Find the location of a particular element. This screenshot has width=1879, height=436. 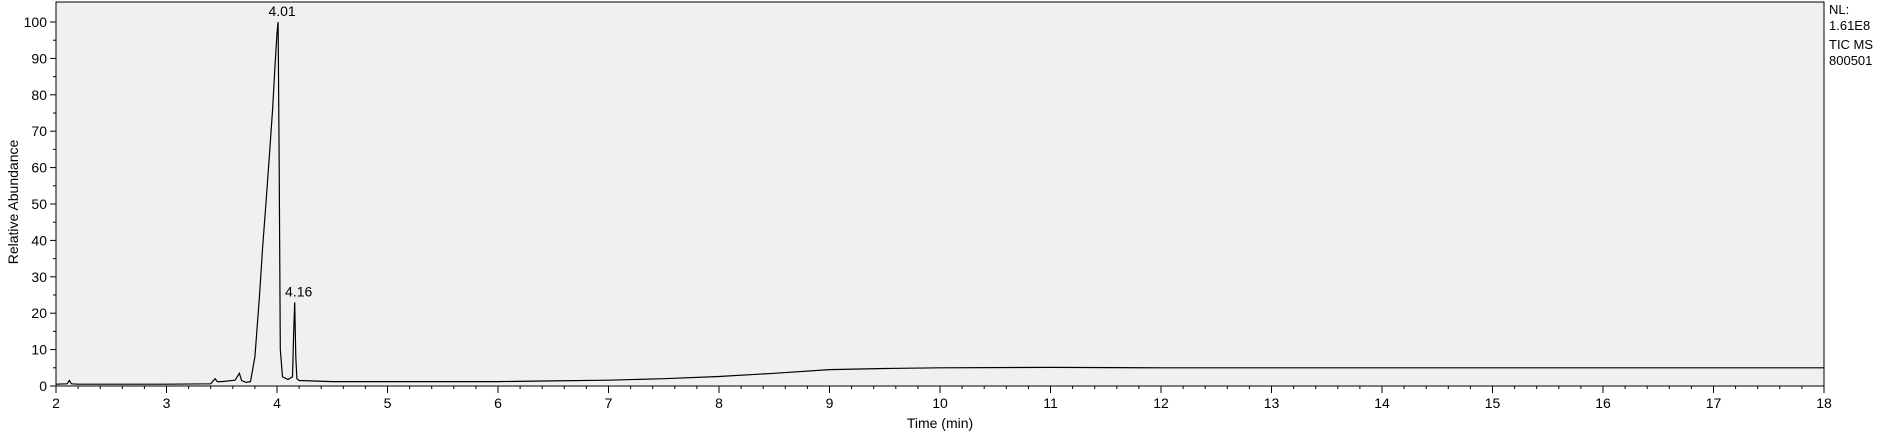

y-tick-label: 50 is located at coordinates (39, 204).